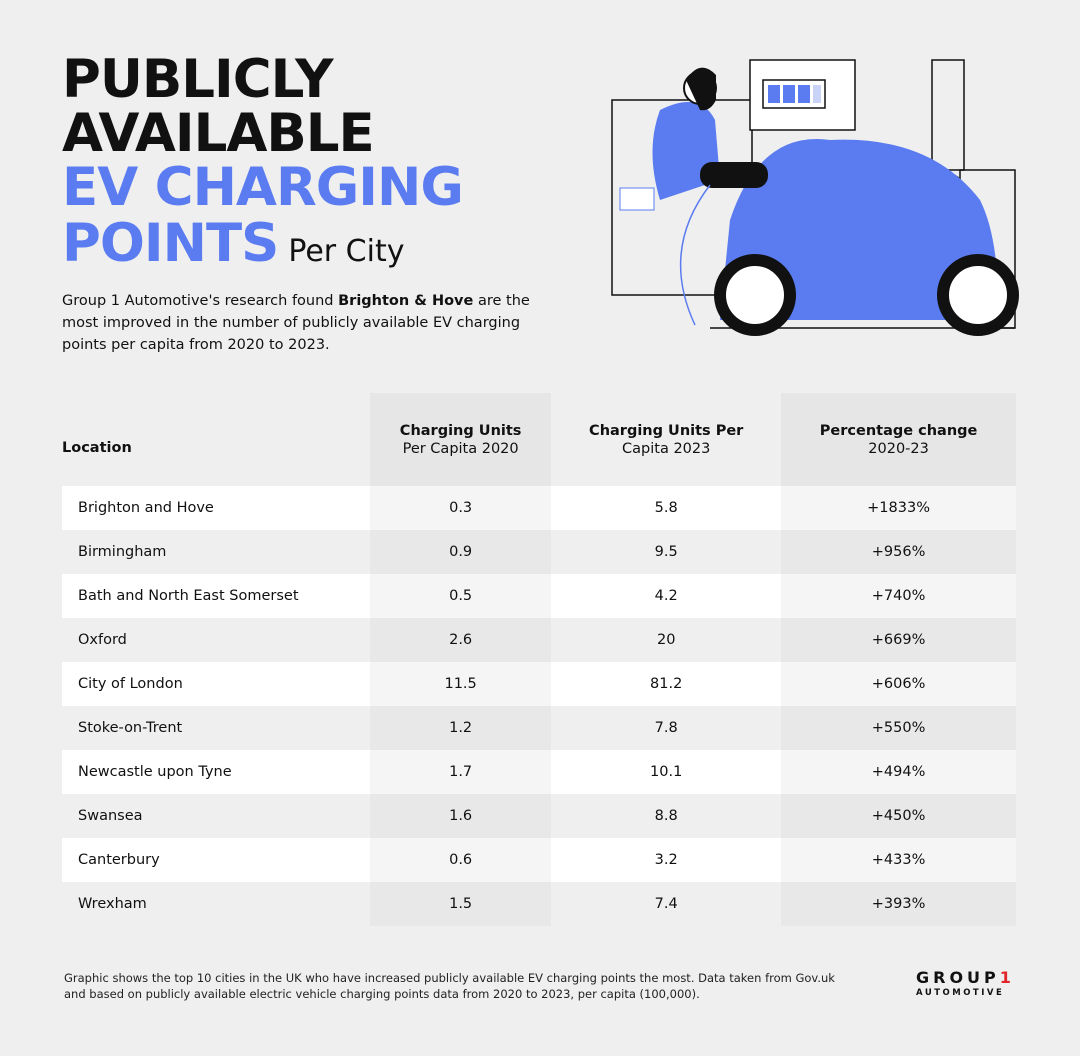 This screenshot has height=1056, width=1080. Describe the element at coordinates (666, 596) in the screenshot. I see `cell-2023: 4.2` at that location.